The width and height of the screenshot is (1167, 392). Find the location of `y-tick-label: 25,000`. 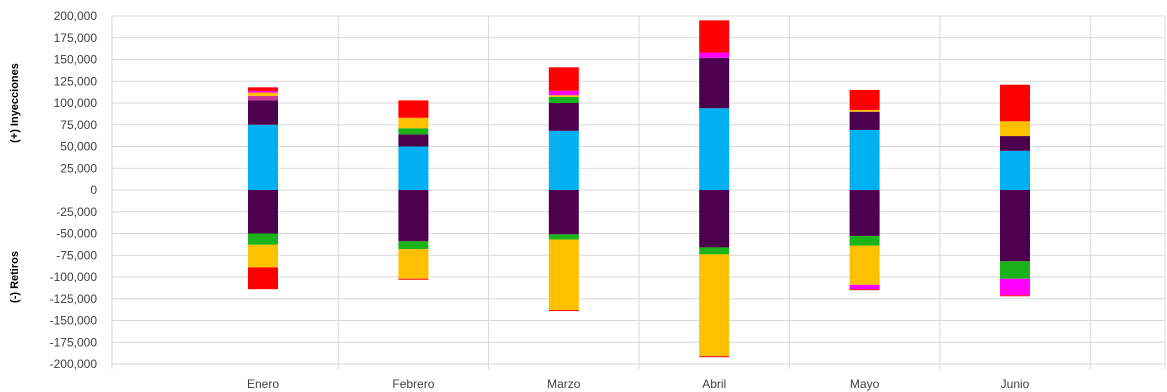

y-tick-label: 25,000 is located at coordinates (78, 168).